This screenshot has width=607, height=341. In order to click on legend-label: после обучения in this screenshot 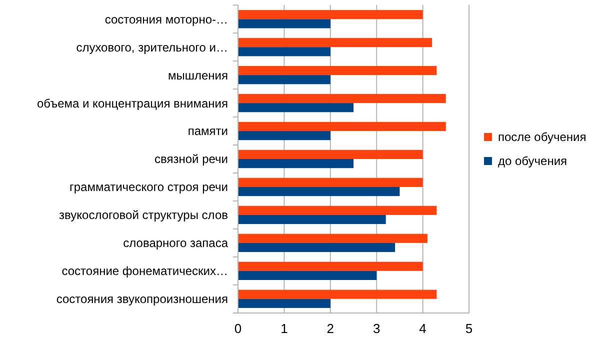, I will do `click(542, 137)`.